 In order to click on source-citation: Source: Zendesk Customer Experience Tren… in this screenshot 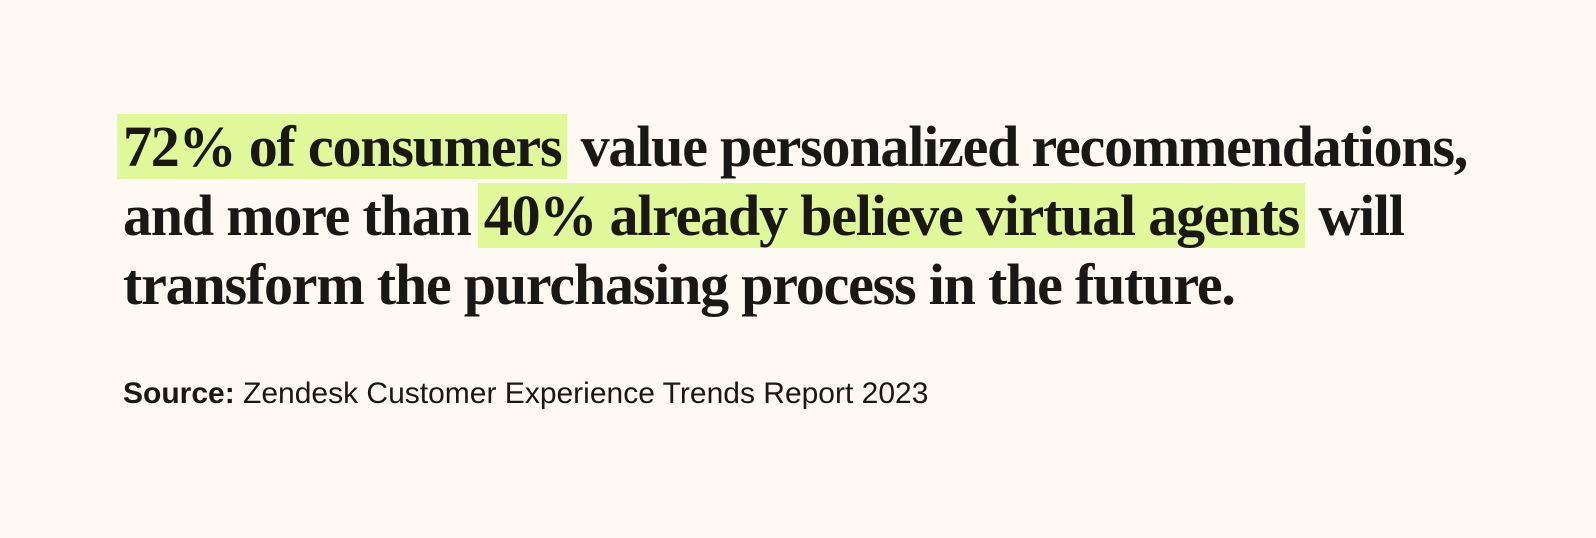, I will do `click(525, 394)`.